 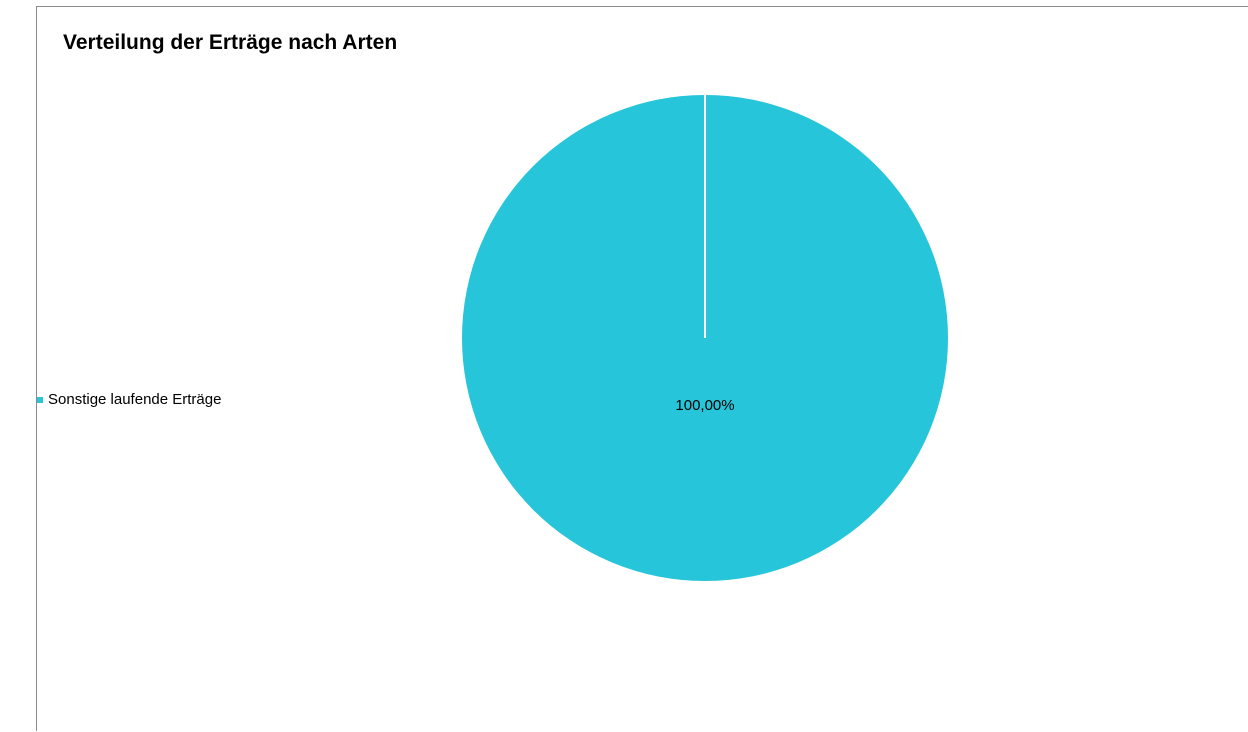 I want to click on legend-swatch, so click(x=40, y=399).